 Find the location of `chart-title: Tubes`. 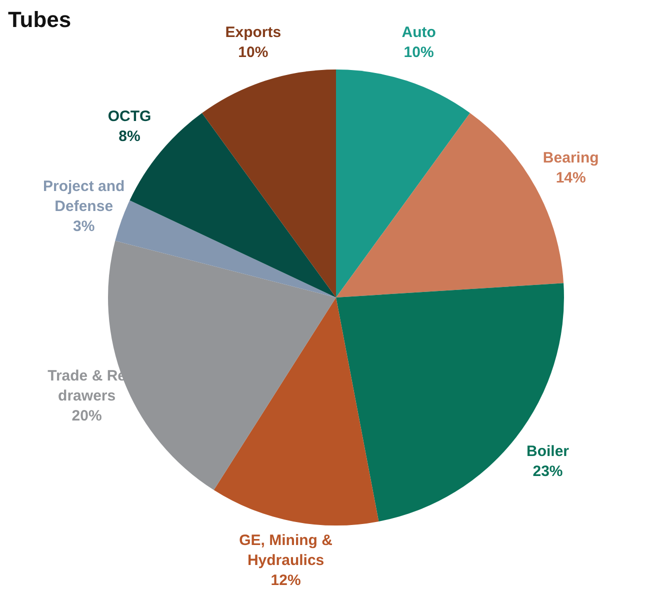

chart-title: Tubes is located at coordinates (40, 19).